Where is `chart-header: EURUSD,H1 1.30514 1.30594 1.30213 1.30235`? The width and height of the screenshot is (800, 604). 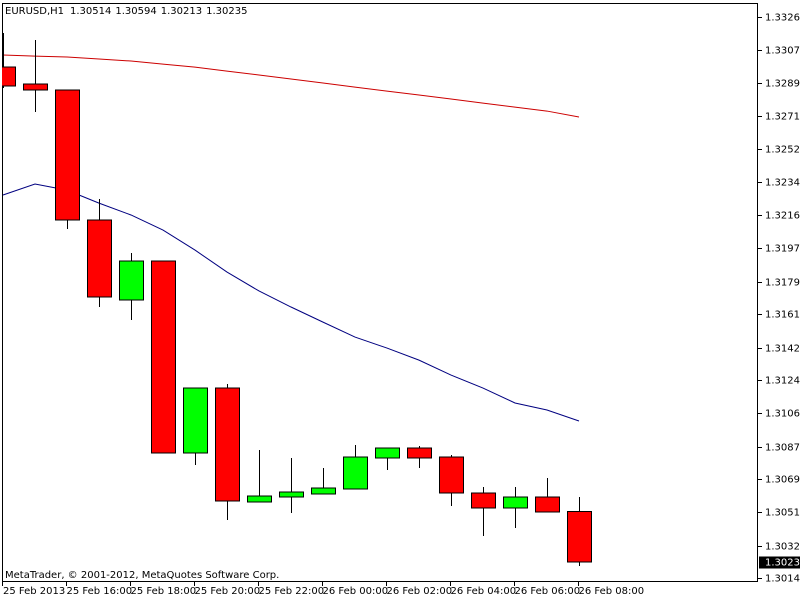 chart-header: EURUSD,H1 1.30514 1.30594 1.30213 1.30235 is located at coordinates (126, 11).